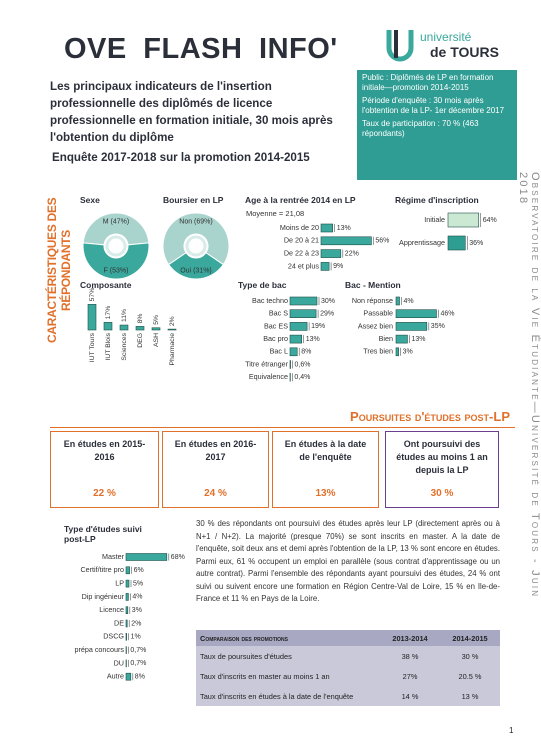  I want to click on data-label: 0,4%, so click(302, 377).